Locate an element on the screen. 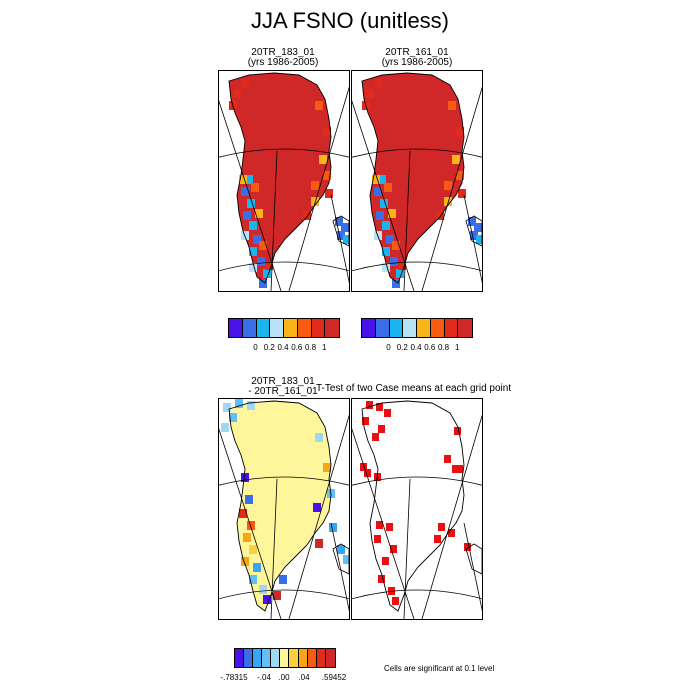 The height and width of the screenshot is (700, 700). figure-title: JJA FSNO (unitless) is located at coordinates (350, 20).